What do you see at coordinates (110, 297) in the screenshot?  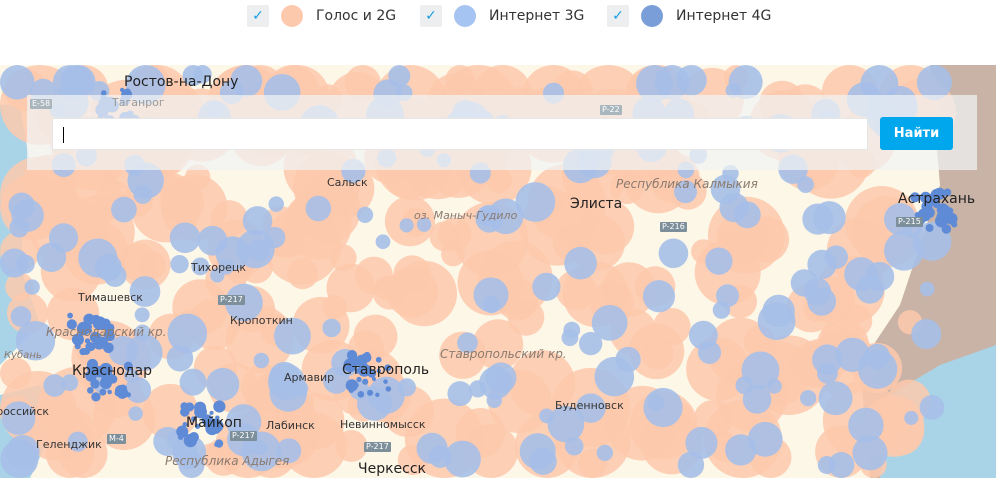 I see `city-label: Тимашевск` at bounding box center [110, 297].